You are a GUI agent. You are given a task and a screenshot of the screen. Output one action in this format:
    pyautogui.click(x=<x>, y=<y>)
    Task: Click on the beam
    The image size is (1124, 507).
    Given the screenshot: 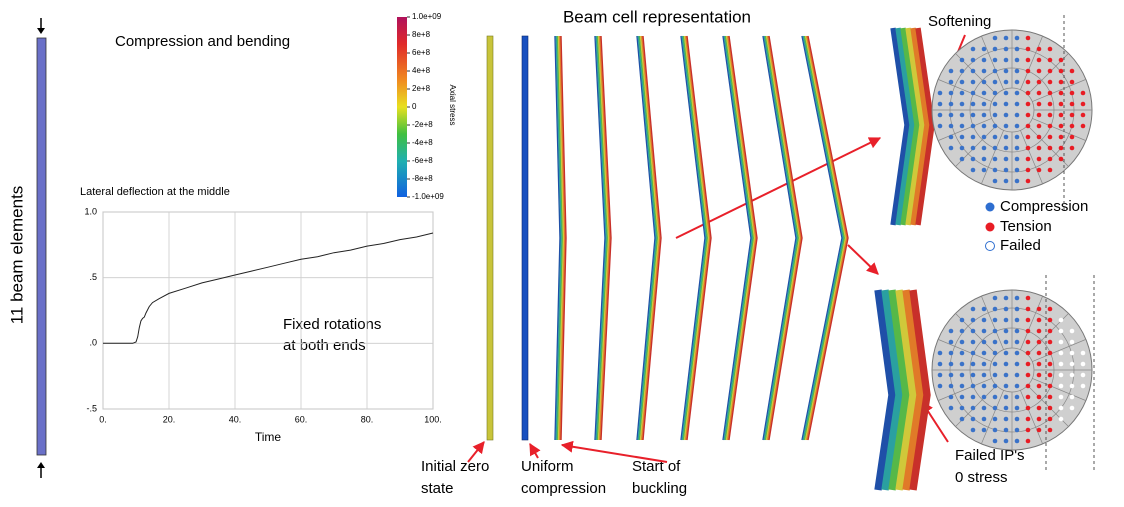 What is the action you would take?
    pyautogui.click(x=525, y=238)
    